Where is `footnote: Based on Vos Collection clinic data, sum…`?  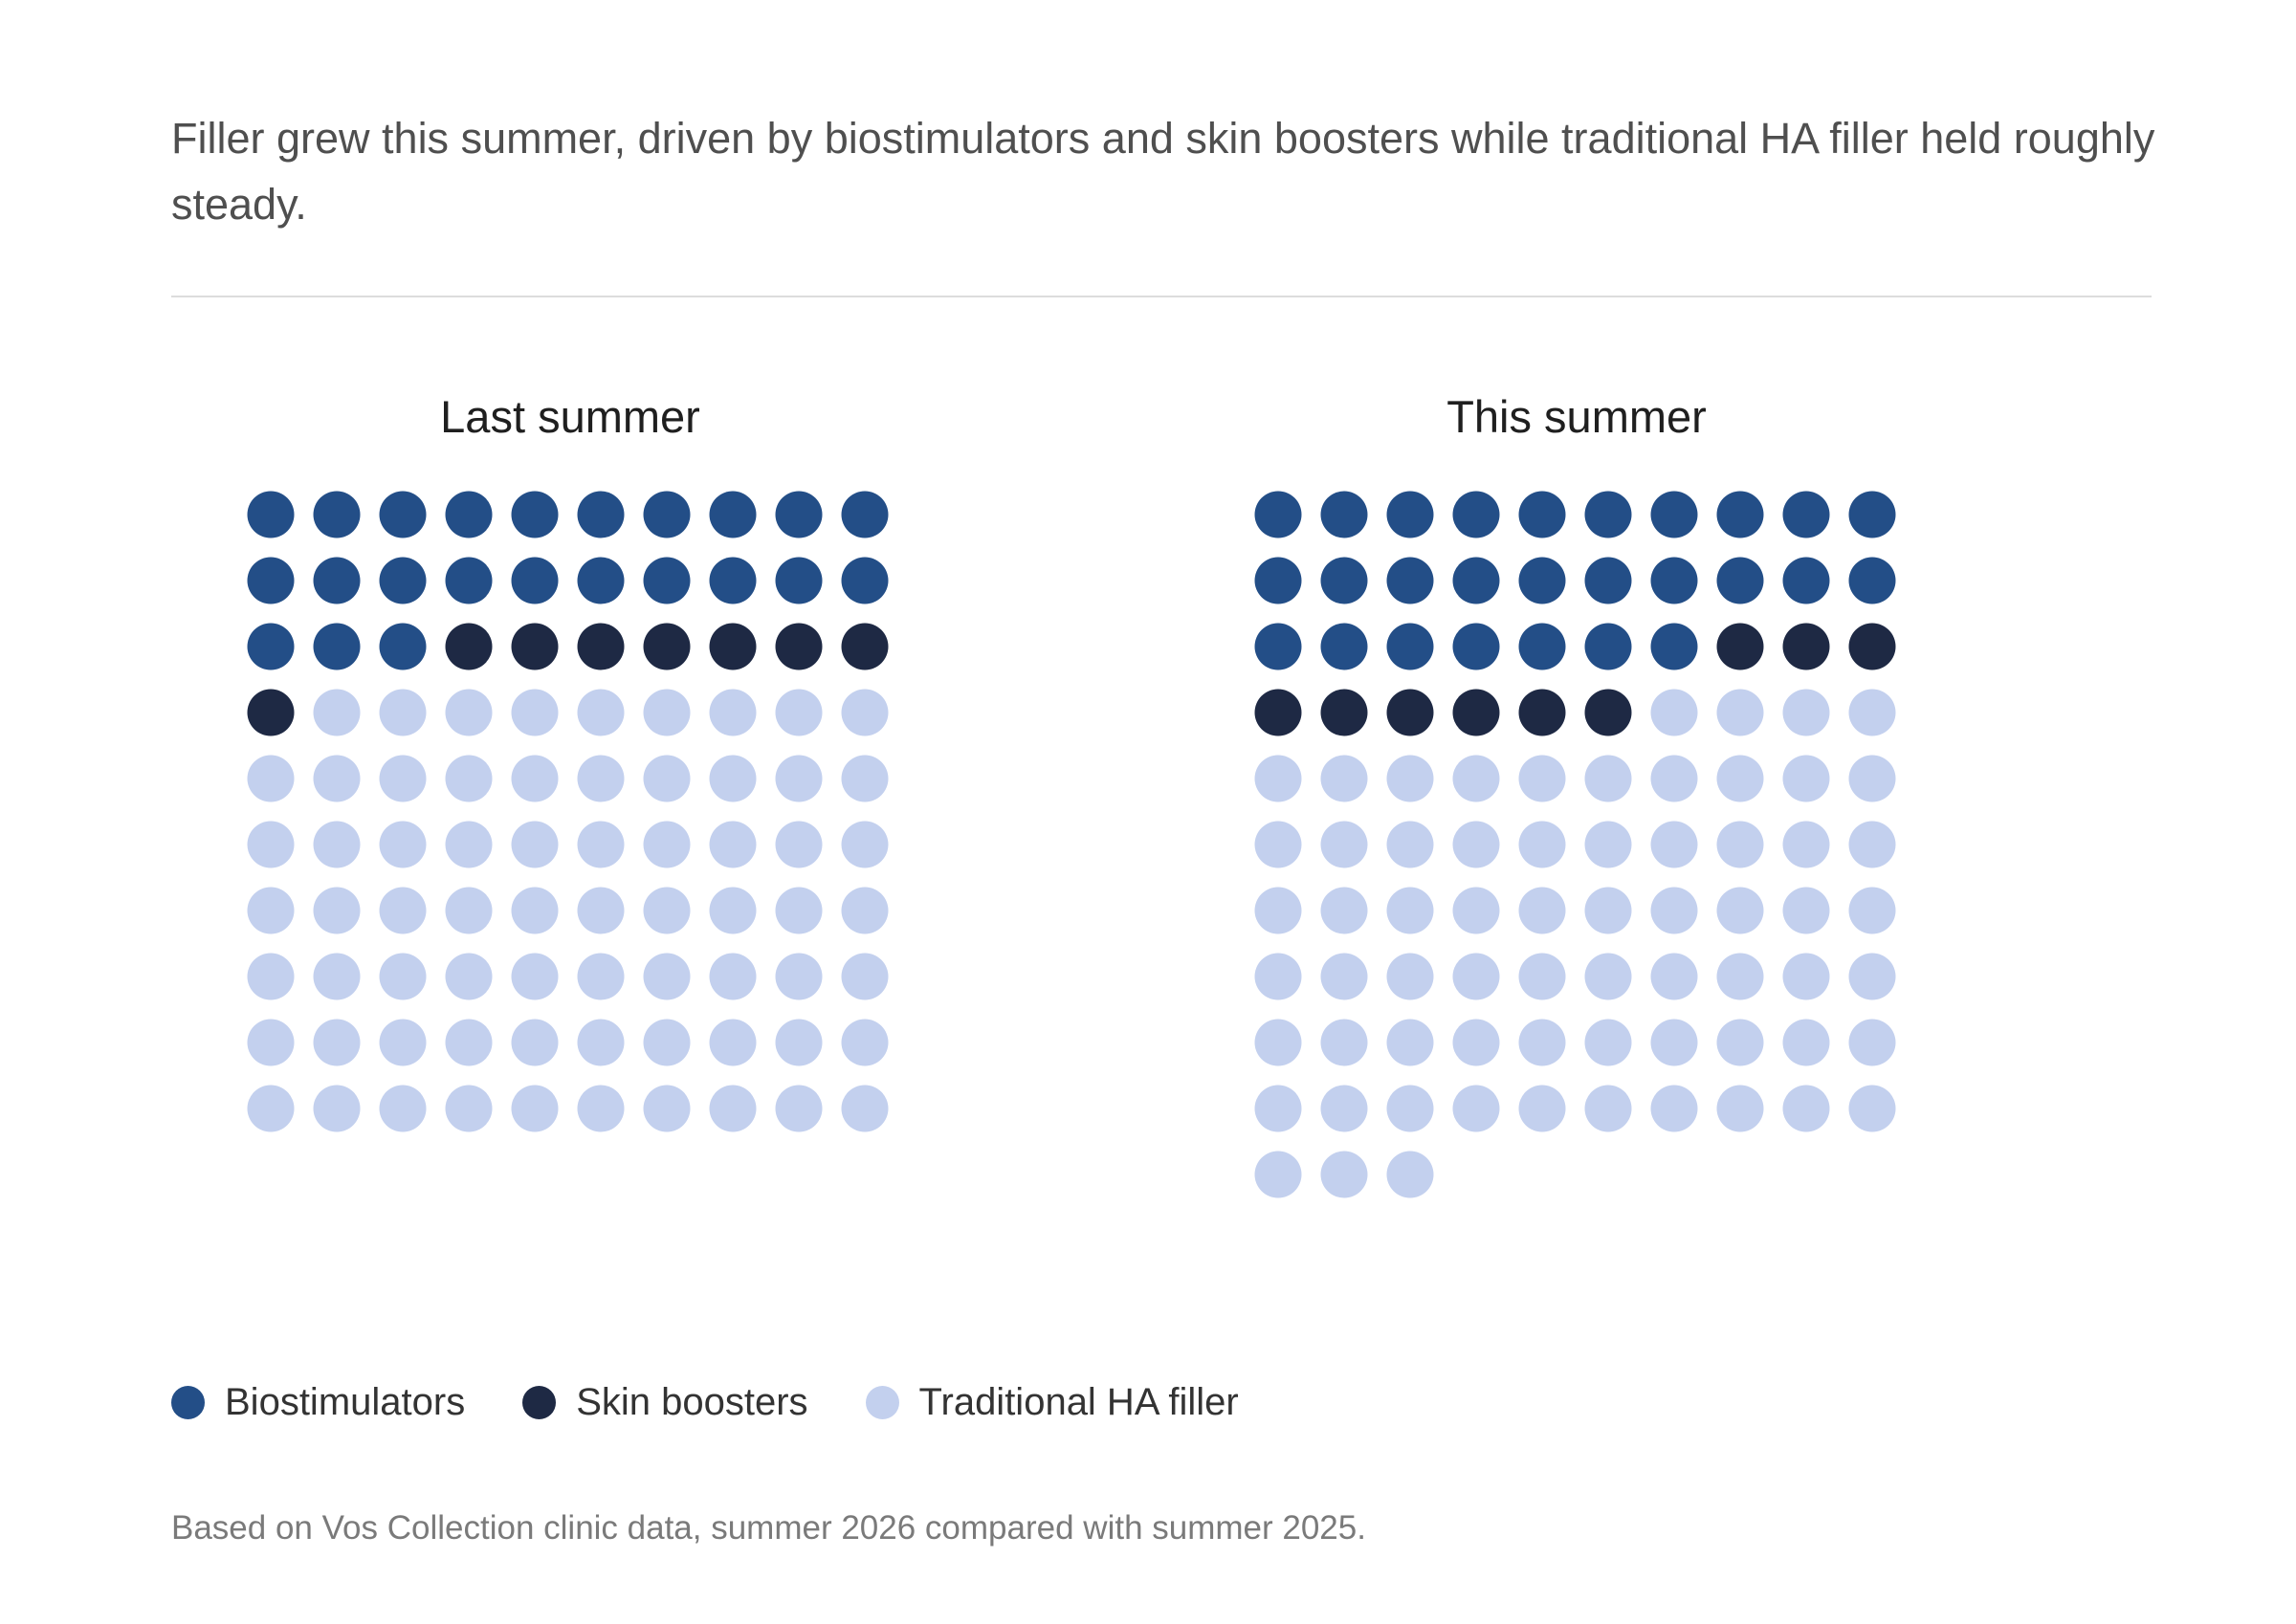
footnote: Based on Vos Collection clinic data, sum… is located at coordinates (768, 1528).